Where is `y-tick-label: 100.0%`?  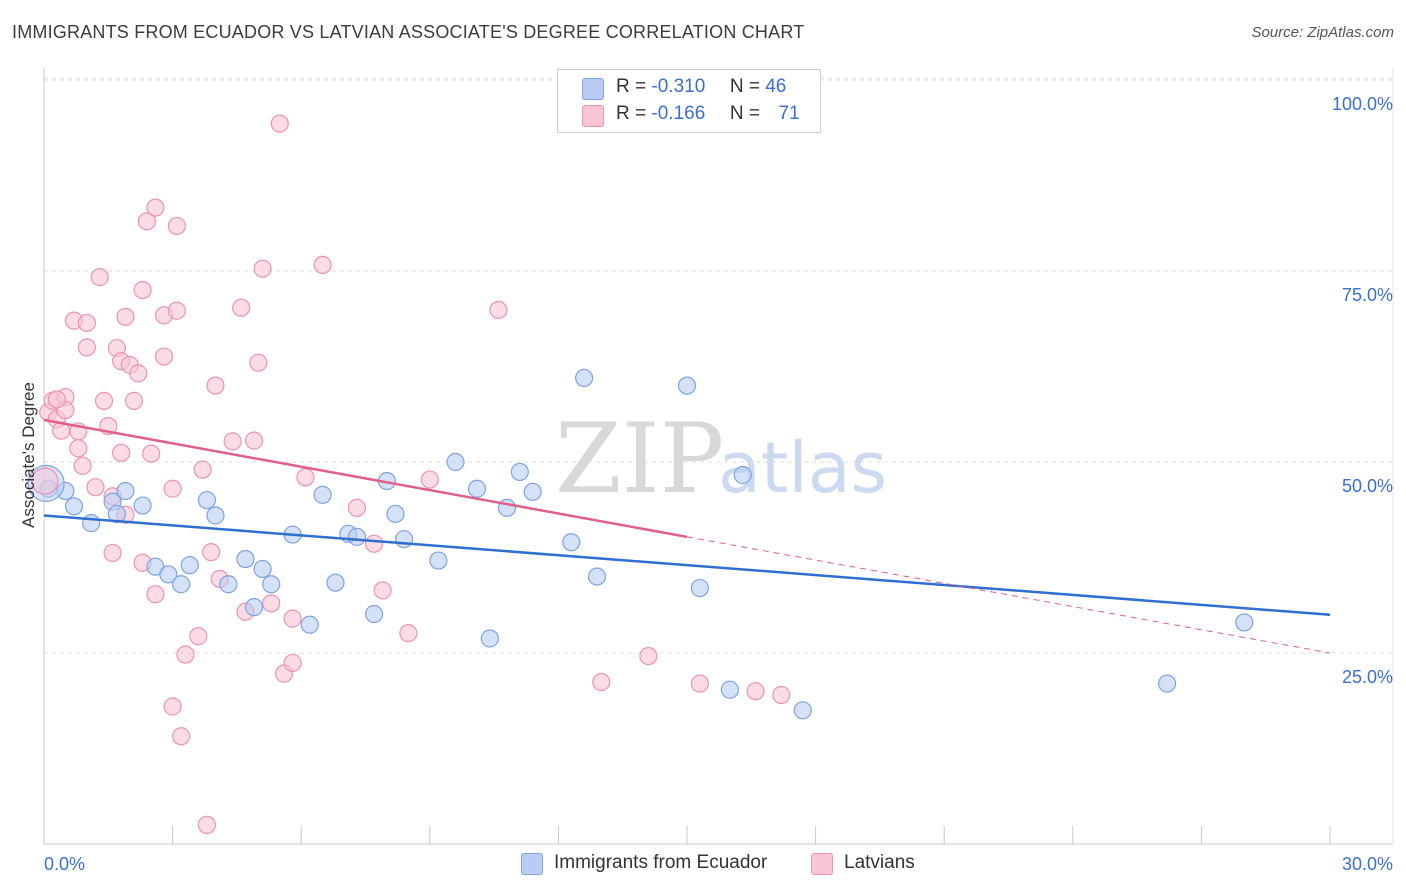
y-tick-label: 100.0% is located at coordinates (1362, 104).